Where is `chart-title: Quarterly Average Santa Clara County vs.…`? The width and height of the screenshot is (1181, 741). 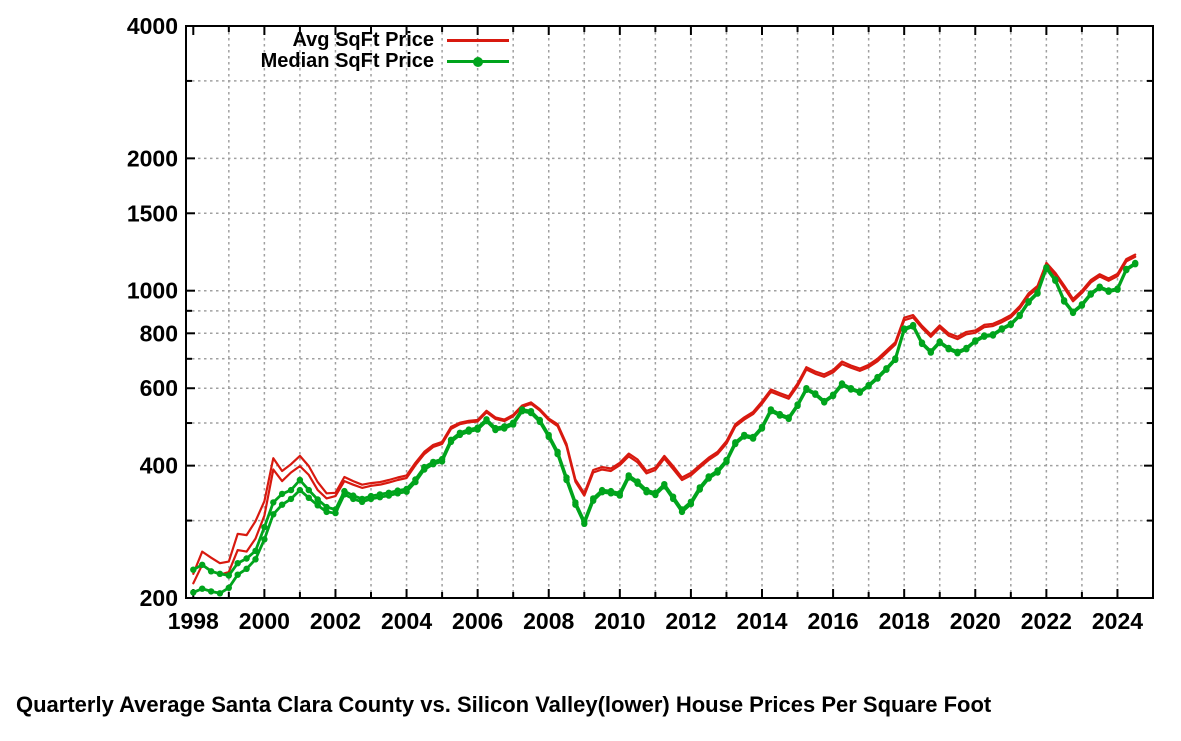 chart-title: Quarterly Average Santa Clara County vs.… is located at coordinates (504, 704).